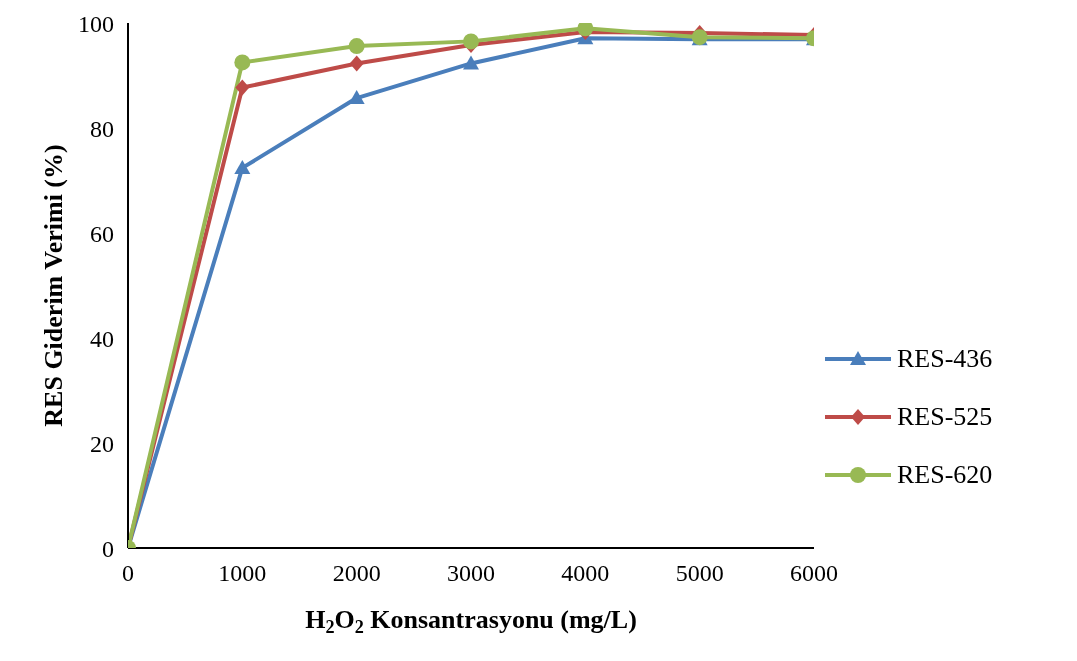  What do you see at coordinates (102, 233) in the screenshot?
I see `y-tick-label: 60` at bounding box center [102, 233].